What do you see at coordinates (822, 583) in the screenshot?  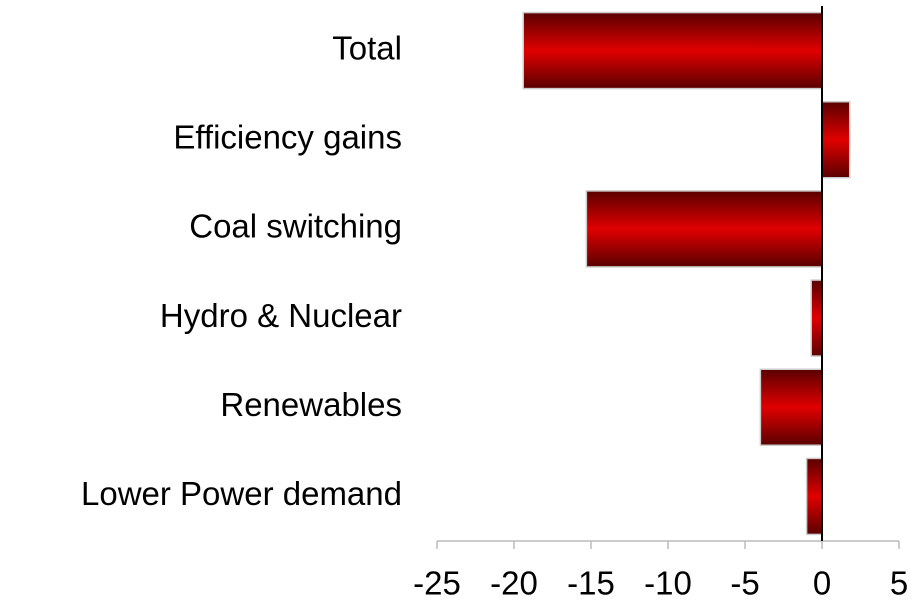 I see `x-tick-label: 0` at bounding box center [822, 583].